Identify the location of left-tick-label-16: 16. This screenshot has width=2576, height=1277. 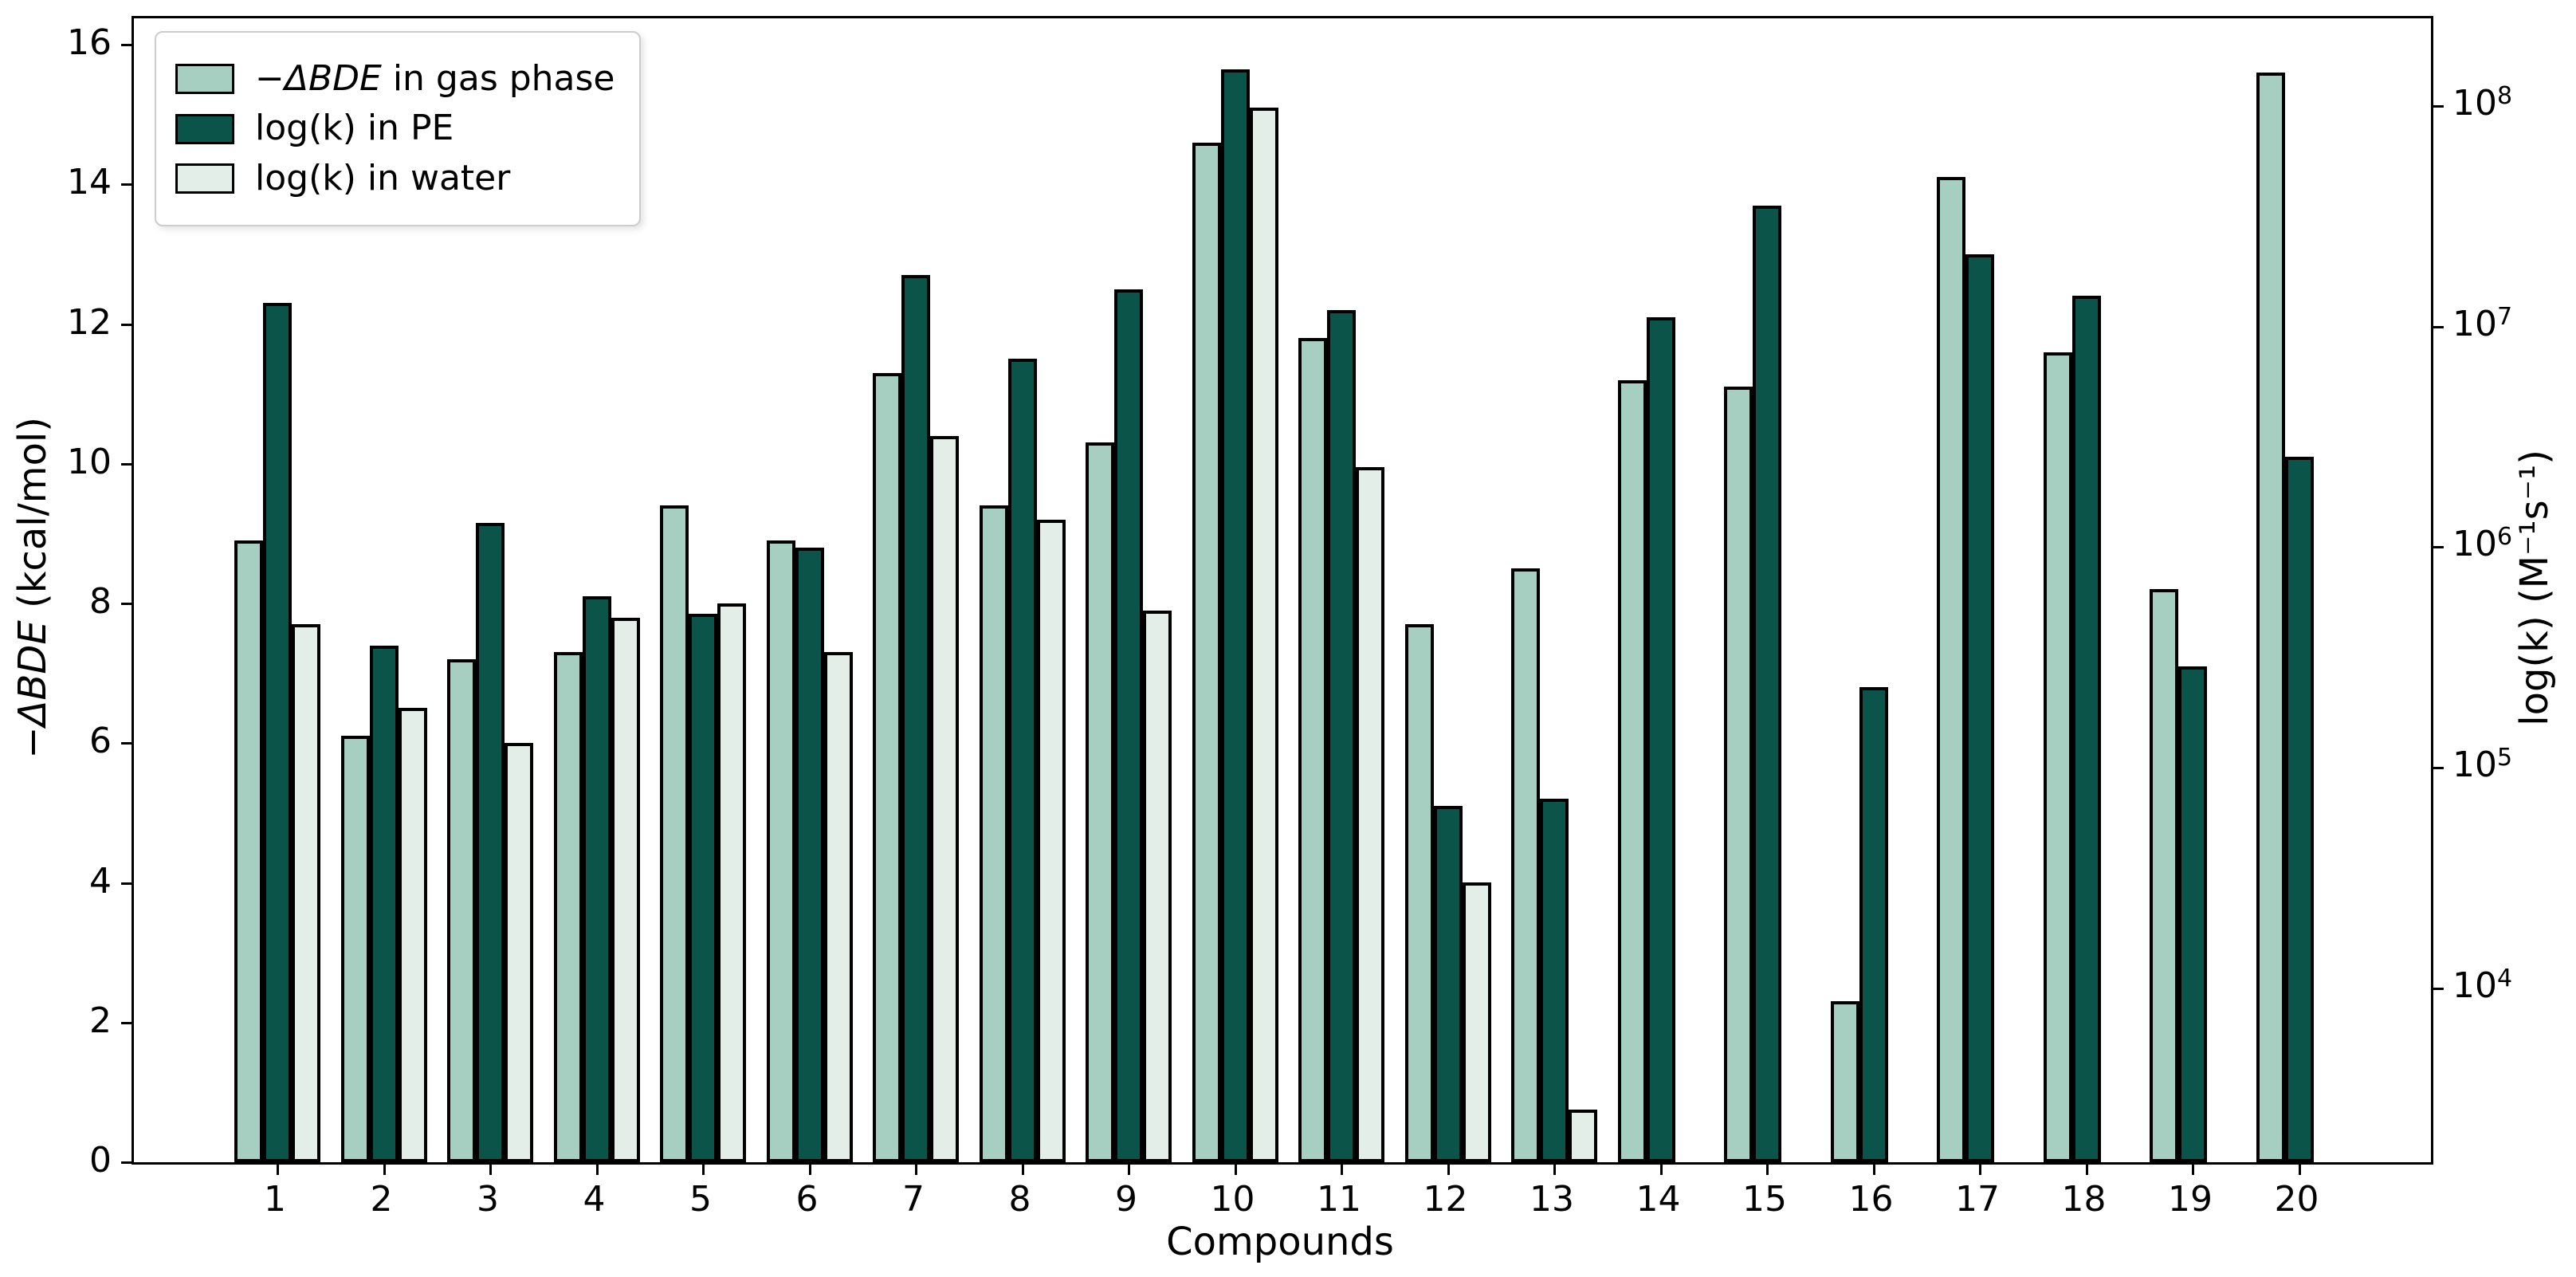
(89, 42).